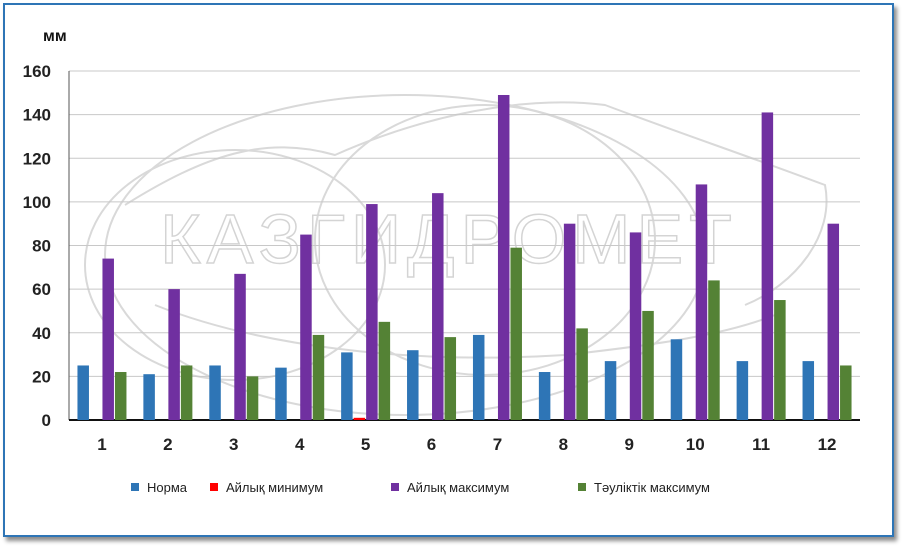  Describe the element at coordinates (37, 158) in the screenshot. I see `y-tick-label: 120` at that location.